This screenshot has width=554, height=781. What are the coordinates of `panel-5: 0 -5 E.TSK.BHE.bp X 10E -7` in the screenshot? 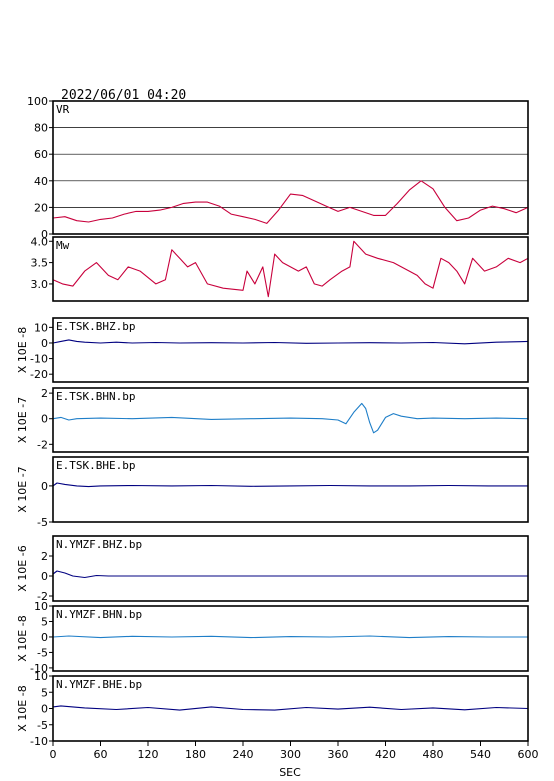 It's located at (272, 492).